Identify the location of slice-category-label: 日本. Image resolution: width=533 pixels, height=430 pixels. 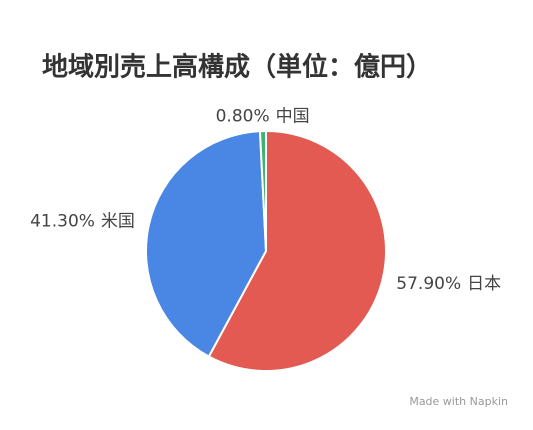
(484, 284).